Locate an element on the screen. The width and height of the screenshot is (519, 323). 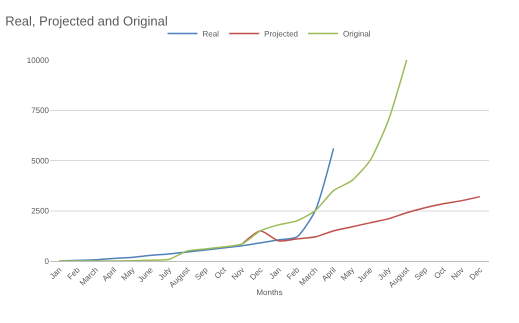
y-tick-label: 2500 is located at coordinates (40, 211).